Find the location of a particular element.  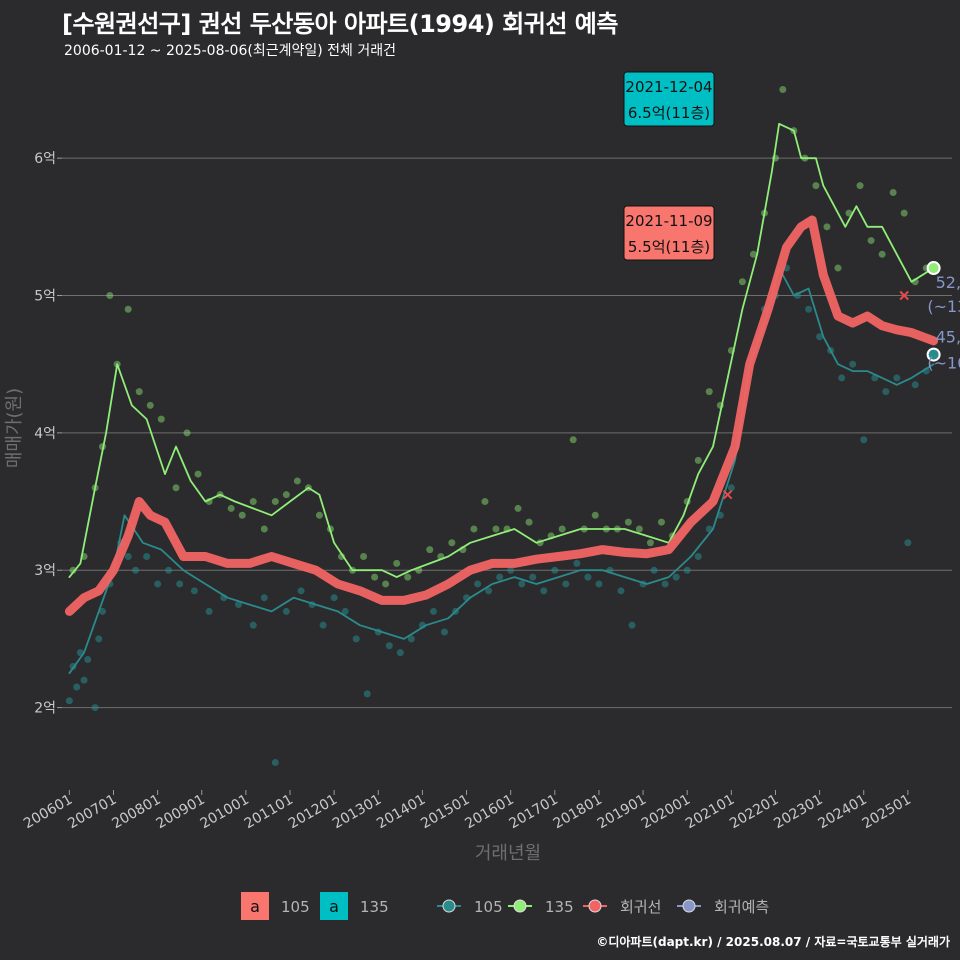

x-tick-label: 202501 is located at coordinates (887, 812).